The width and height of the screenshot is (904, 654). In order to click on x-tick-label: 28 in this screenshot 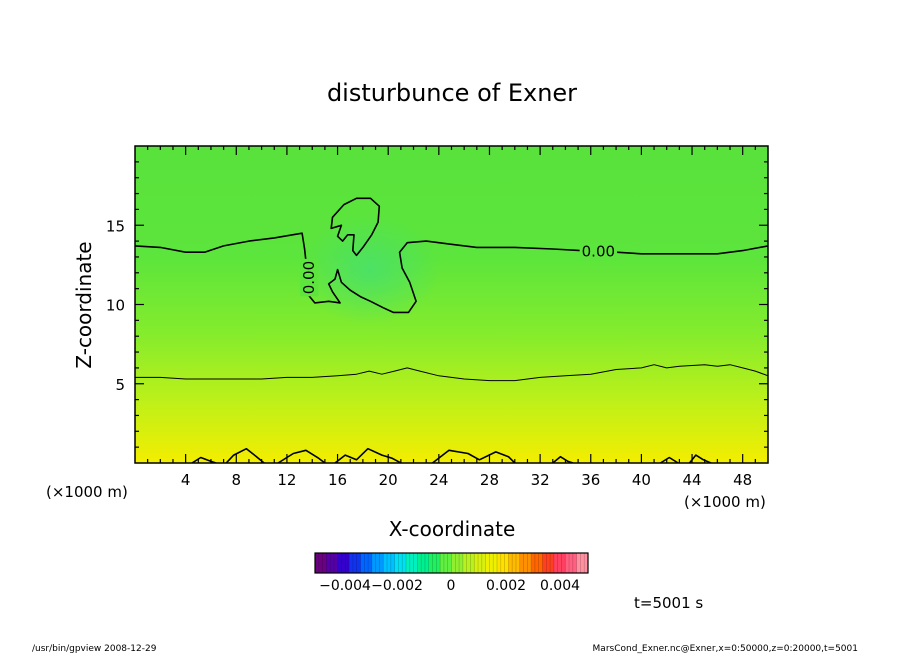, I will do `click(489, 480)`.